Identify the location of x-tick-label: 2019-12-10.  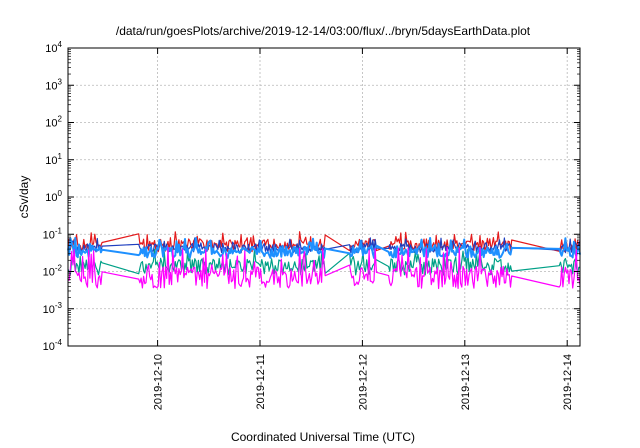
(159, 382).